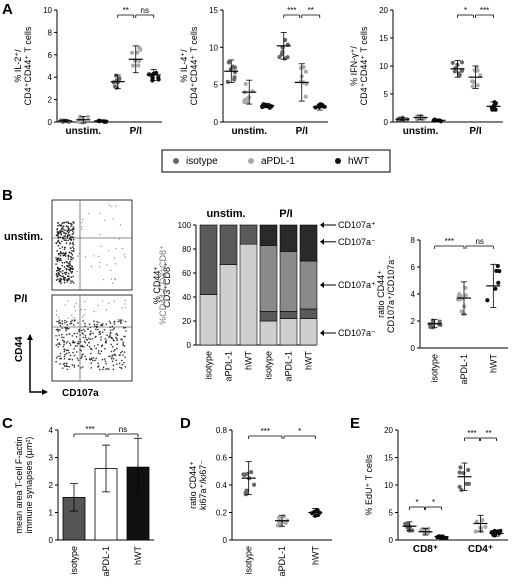 Image resolution: width=520 pixels, height=587 pixels. I want to click on chart-C-xlabel-1: aPDL-1, so click(106, 561).